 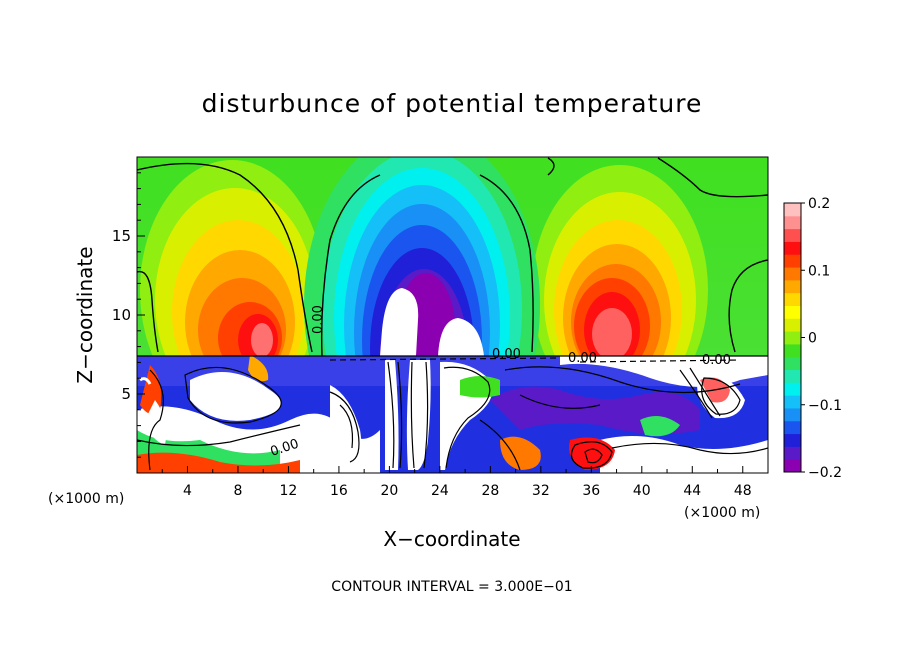 What do you see at coordinates (743, 491) in the screenshot?
I see `x-tick-label: 48` at bounding box center [743, 491].